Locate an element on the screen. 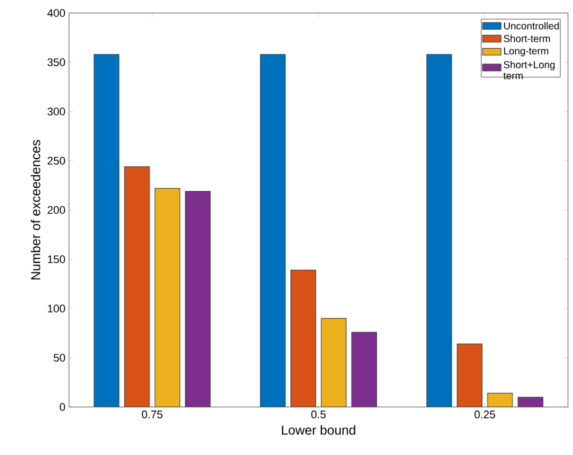 The width and height of the screenshot is (573, 455). x-tick-label: 0.75 is located at coordinates (152, 414).